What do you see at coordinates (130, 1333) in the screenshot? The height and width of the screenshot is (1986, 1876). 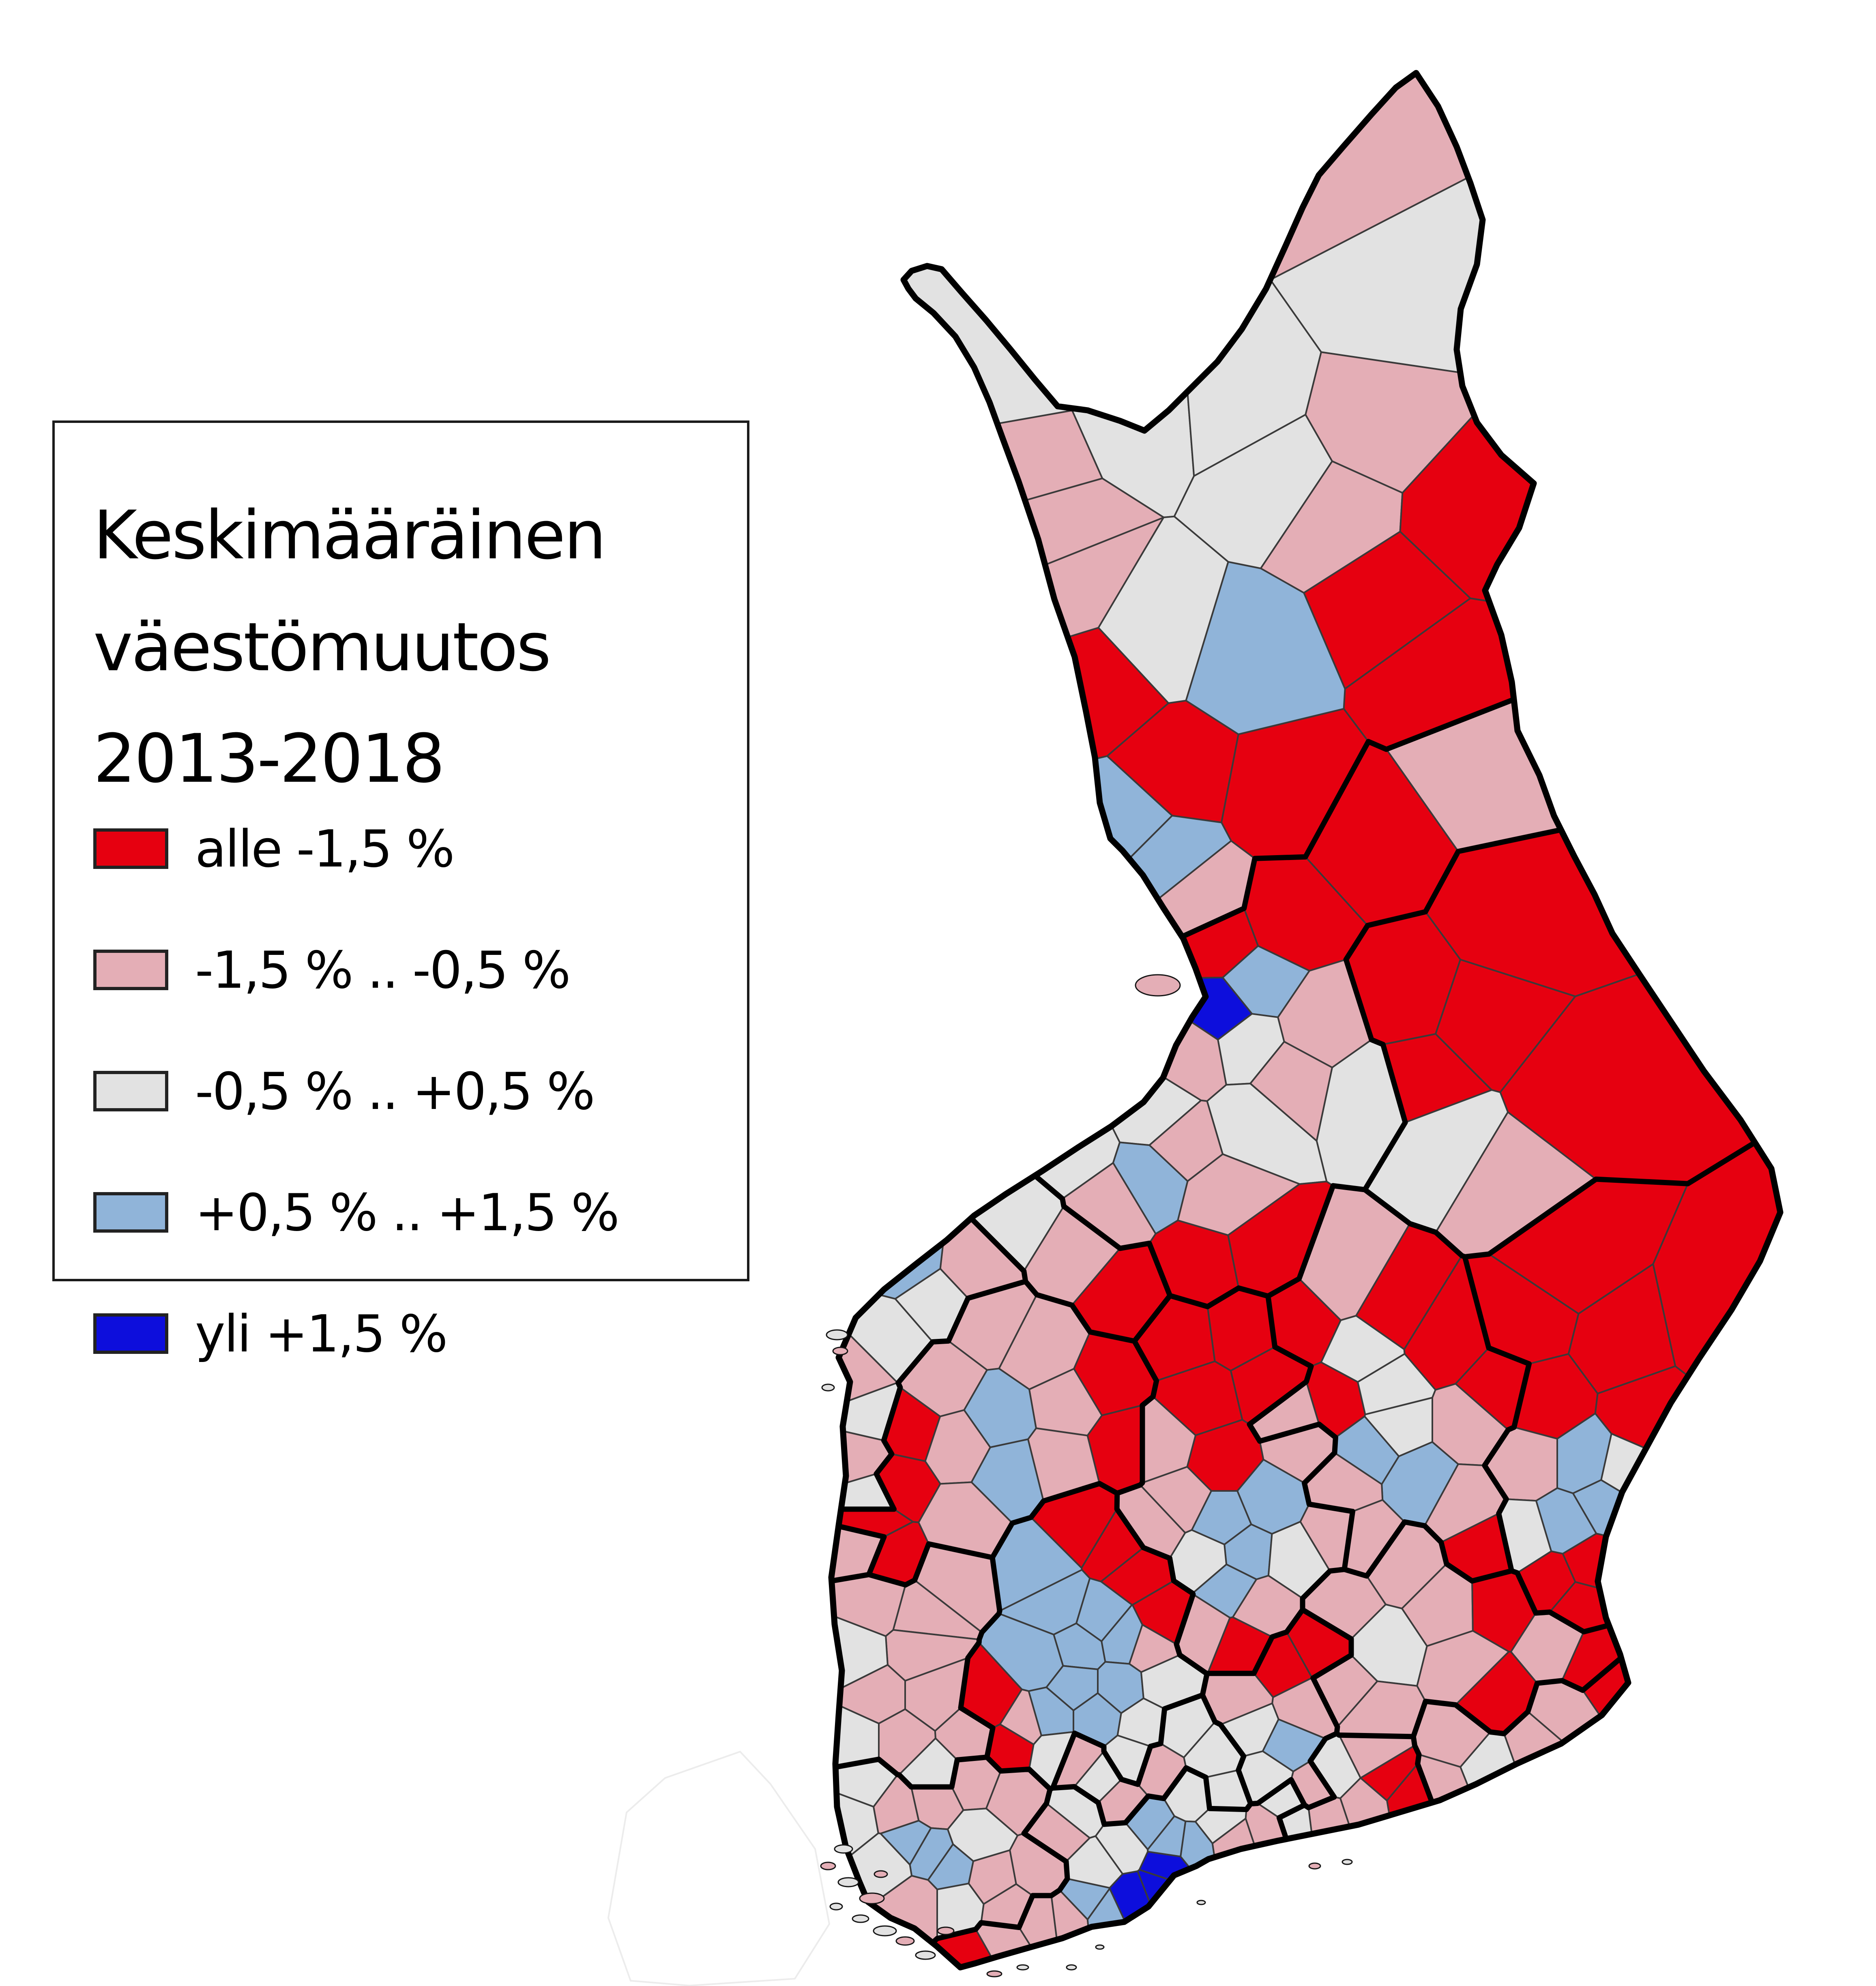 I see `legend-swatch-D` at bounding box center [130, 1333].